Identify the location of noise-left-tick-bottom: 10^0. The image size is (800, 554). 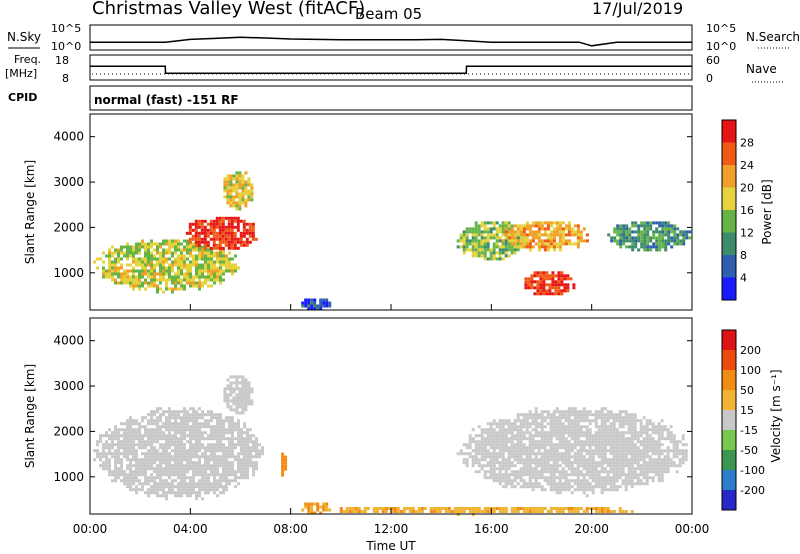
(66, 46).